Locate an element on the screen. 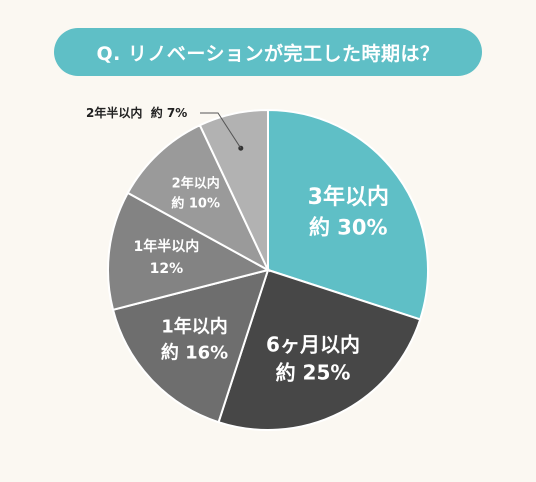  slice-label-1y-name: 1年以内 is located at coordinates (194, 326).